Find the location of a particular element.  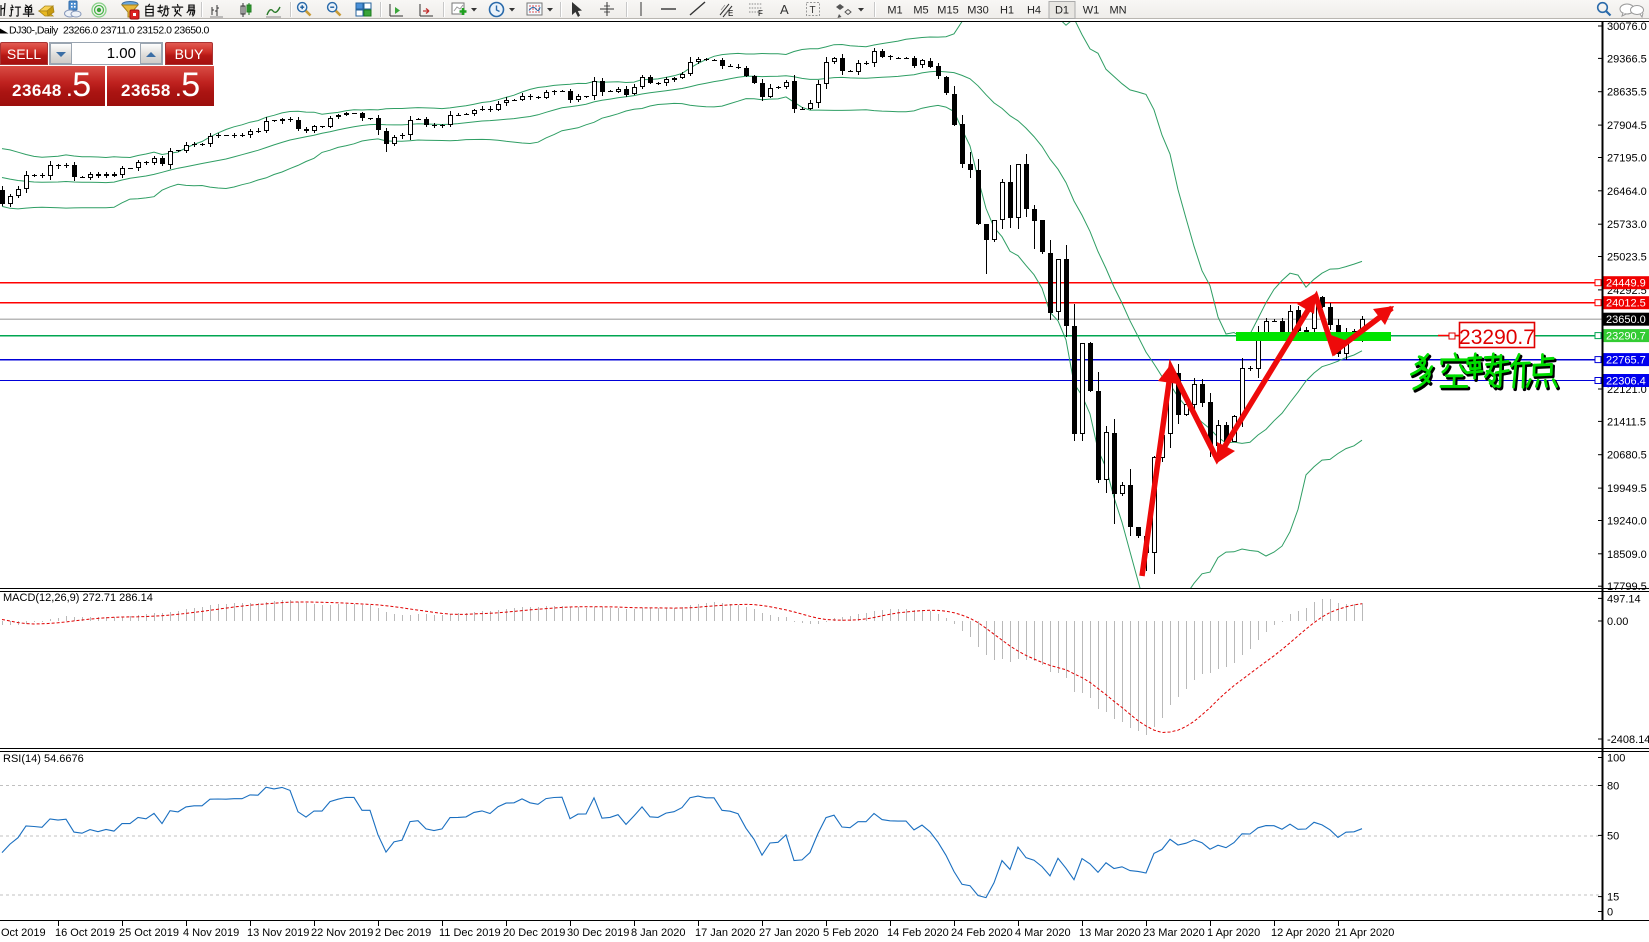

svg-text: RSI(14) 54.6676 is located at coordinates (43, 759).